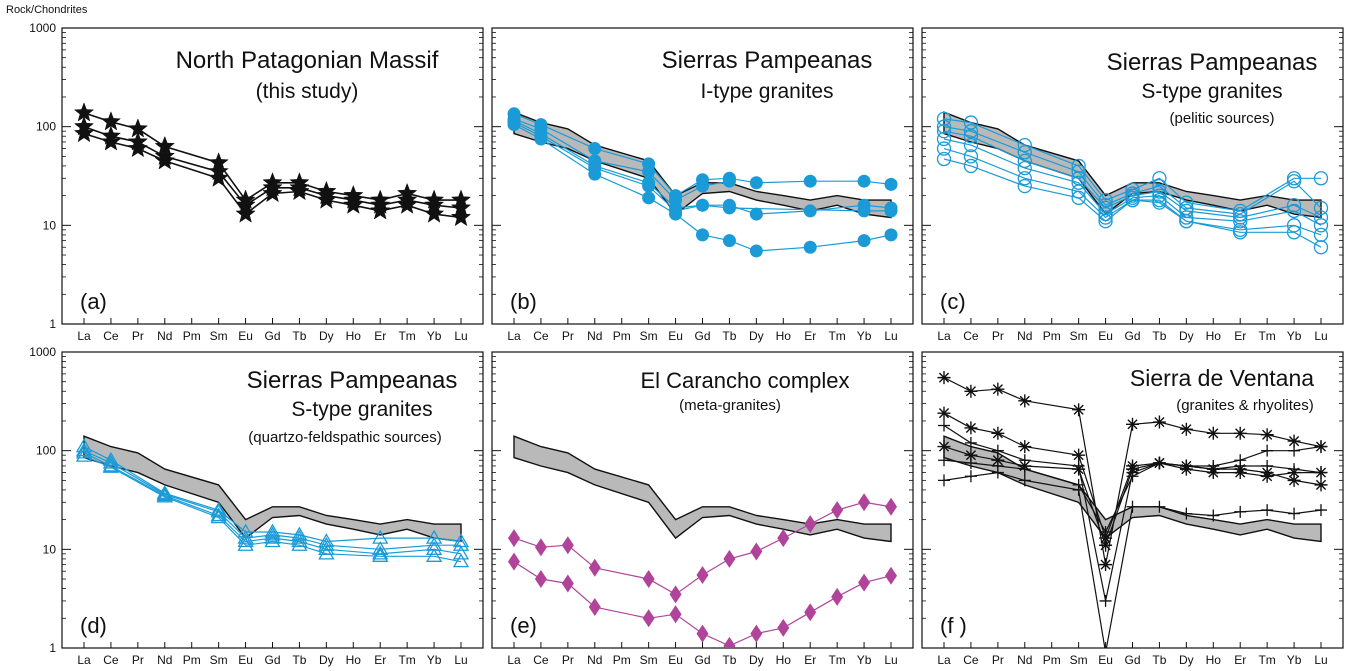 This screenshot has width=1351, height=671. Describe the element at coordinates (594, 660) in the screenshot. I see `x-tick-label: Nd` at that location.